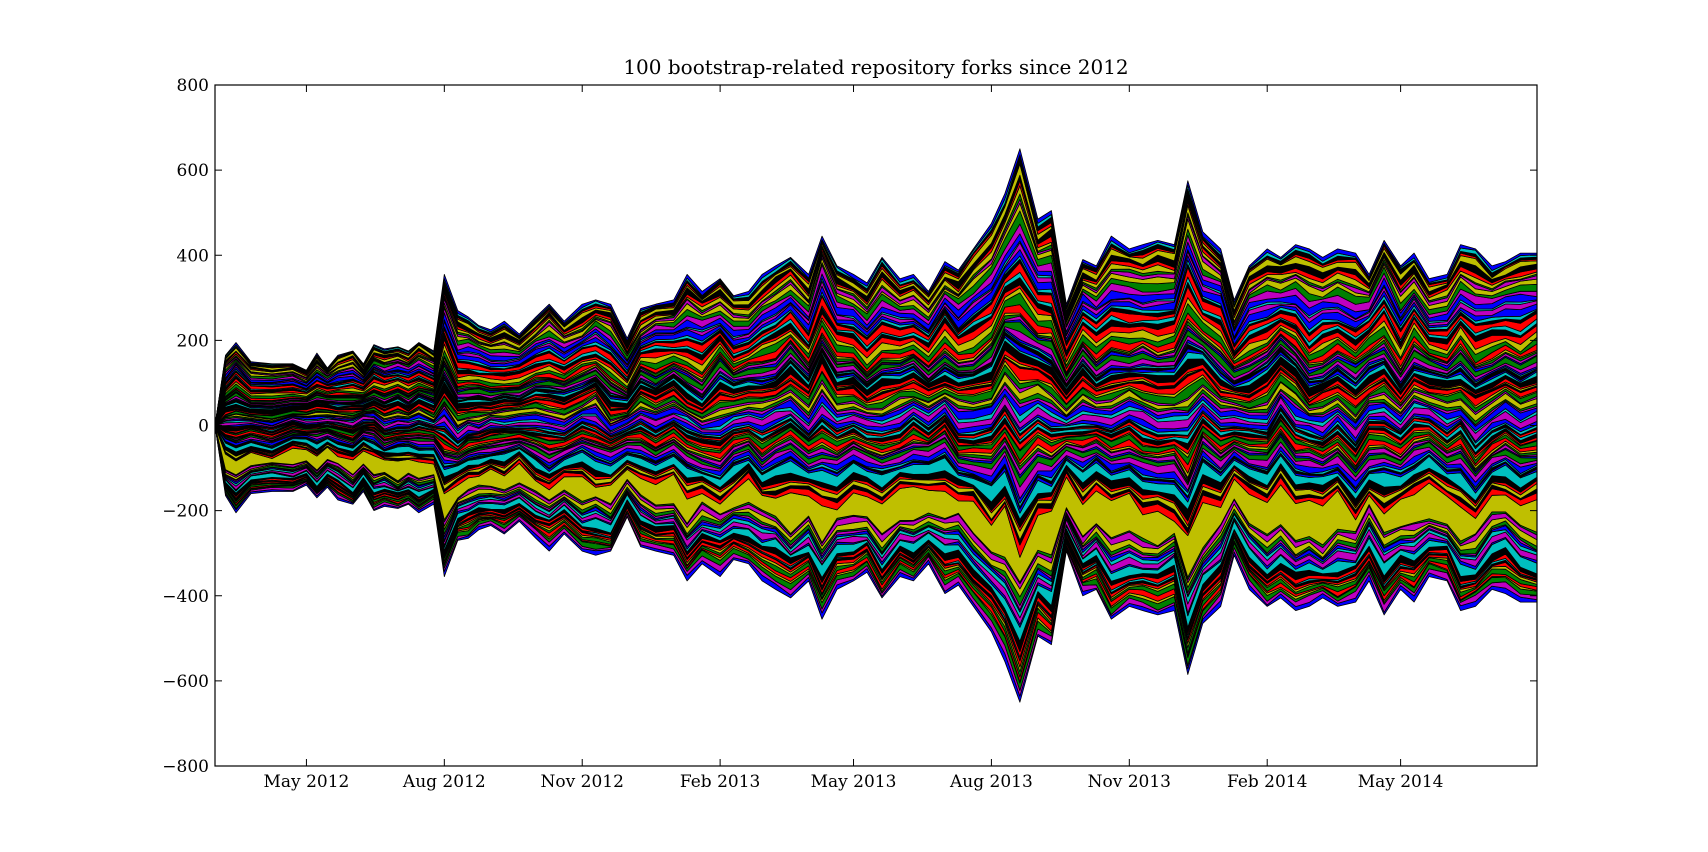 The image size is (1708, 852). Describe the element at coordinates (185, 512) in the screenshot. I see `y-tick-label: −200` at that location.